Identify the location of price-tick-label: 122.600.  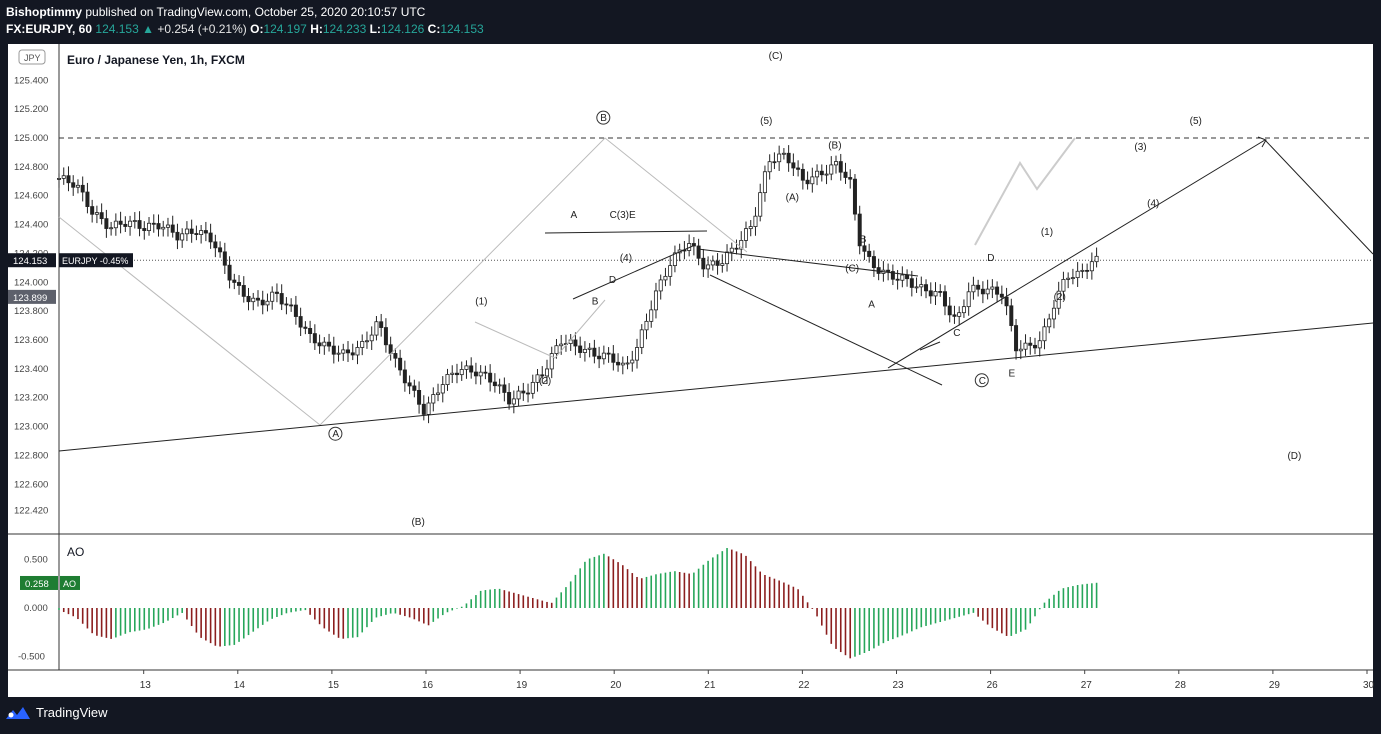
(31, 484).